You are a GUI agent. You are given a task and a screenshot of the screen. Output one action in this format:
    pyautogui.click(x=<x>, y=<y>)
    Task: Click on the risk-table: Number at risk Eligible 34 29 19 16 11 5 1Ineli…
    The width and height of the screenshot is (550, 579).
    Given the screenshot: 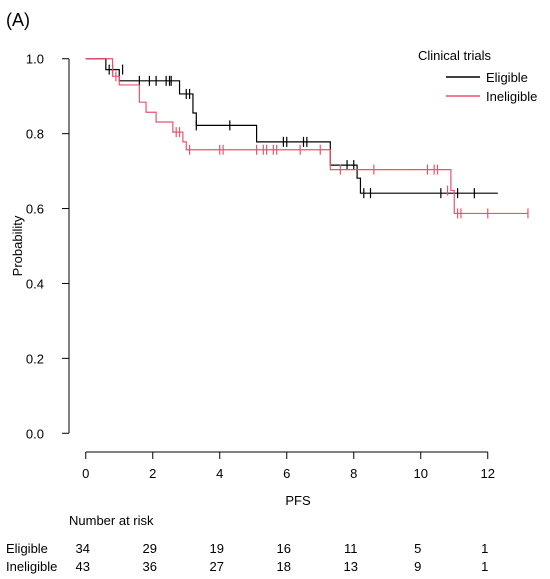 What is the action you would take?
    pyautogui.click(x=247, y=543)
    